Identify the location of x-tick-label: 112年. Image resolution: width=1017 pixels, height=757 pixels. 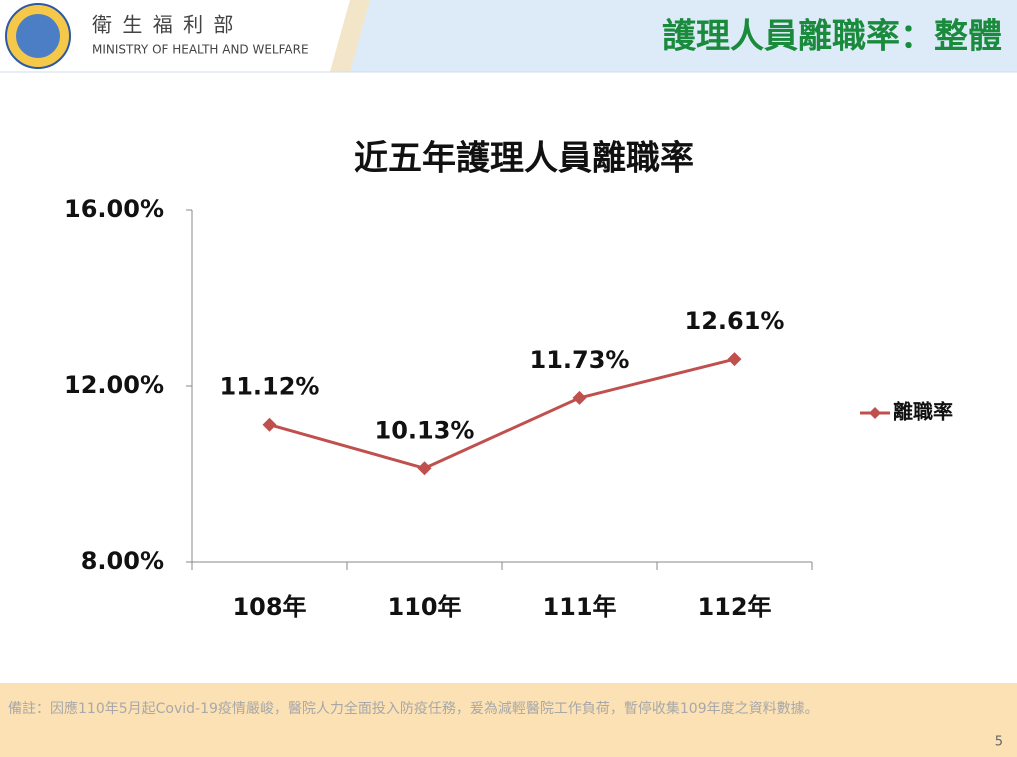
(734, 607).